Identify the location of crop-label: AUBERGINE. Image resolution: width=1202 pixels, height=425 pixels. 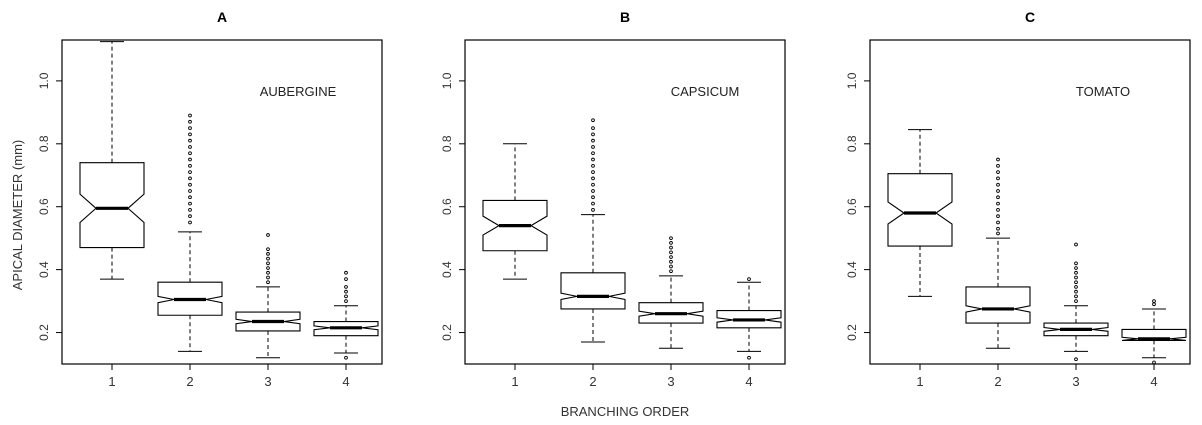
(298, 91).